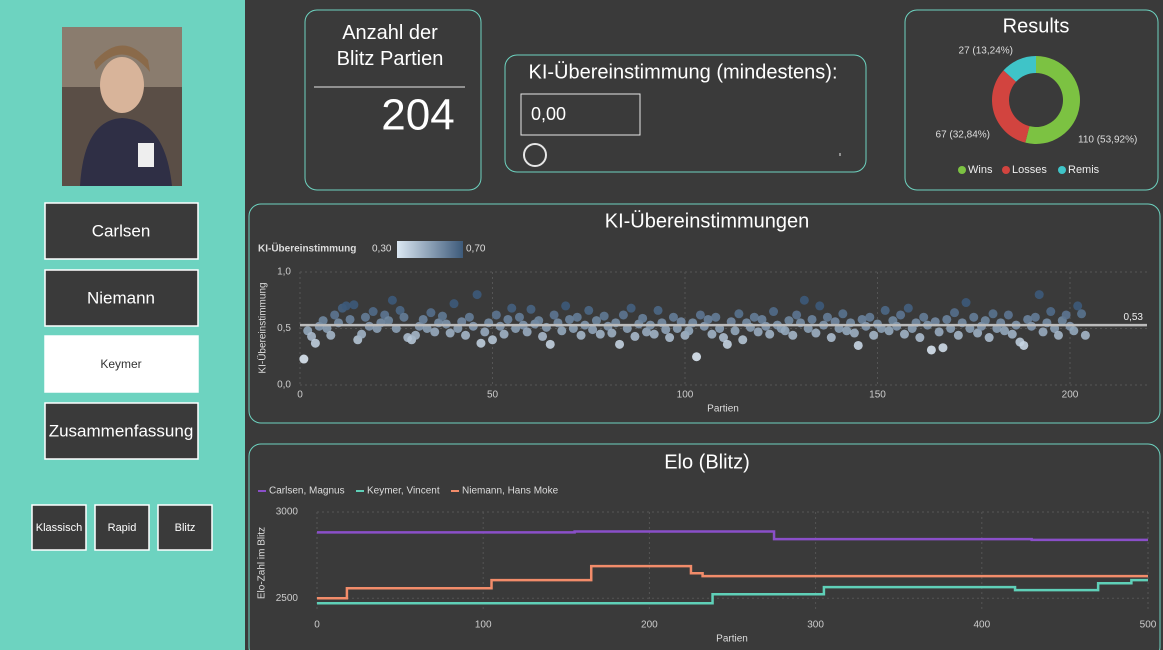 The image size is (1163, 650). I want to click on data-label: 27 (13,24%), so click(986, 51).